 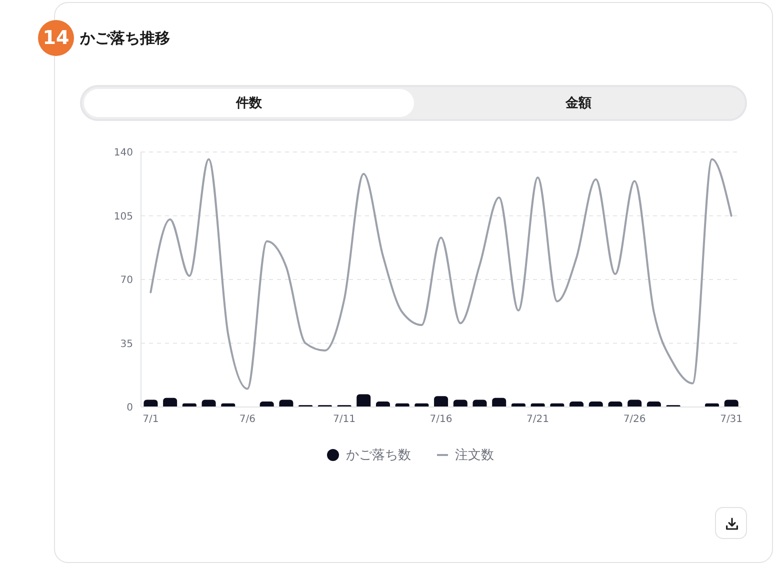 I want to click on x-tick-label: 7/6, so click(x=247, y=420).